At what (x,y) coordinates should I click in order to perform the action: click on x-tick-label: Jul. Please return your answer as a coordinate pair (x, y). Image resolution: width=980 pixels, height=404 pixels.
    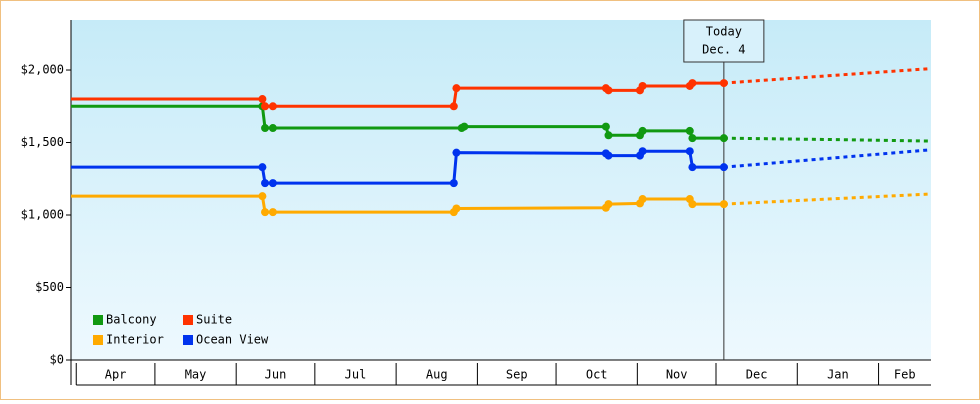
    Looking at the image, I should click on (356, 375).